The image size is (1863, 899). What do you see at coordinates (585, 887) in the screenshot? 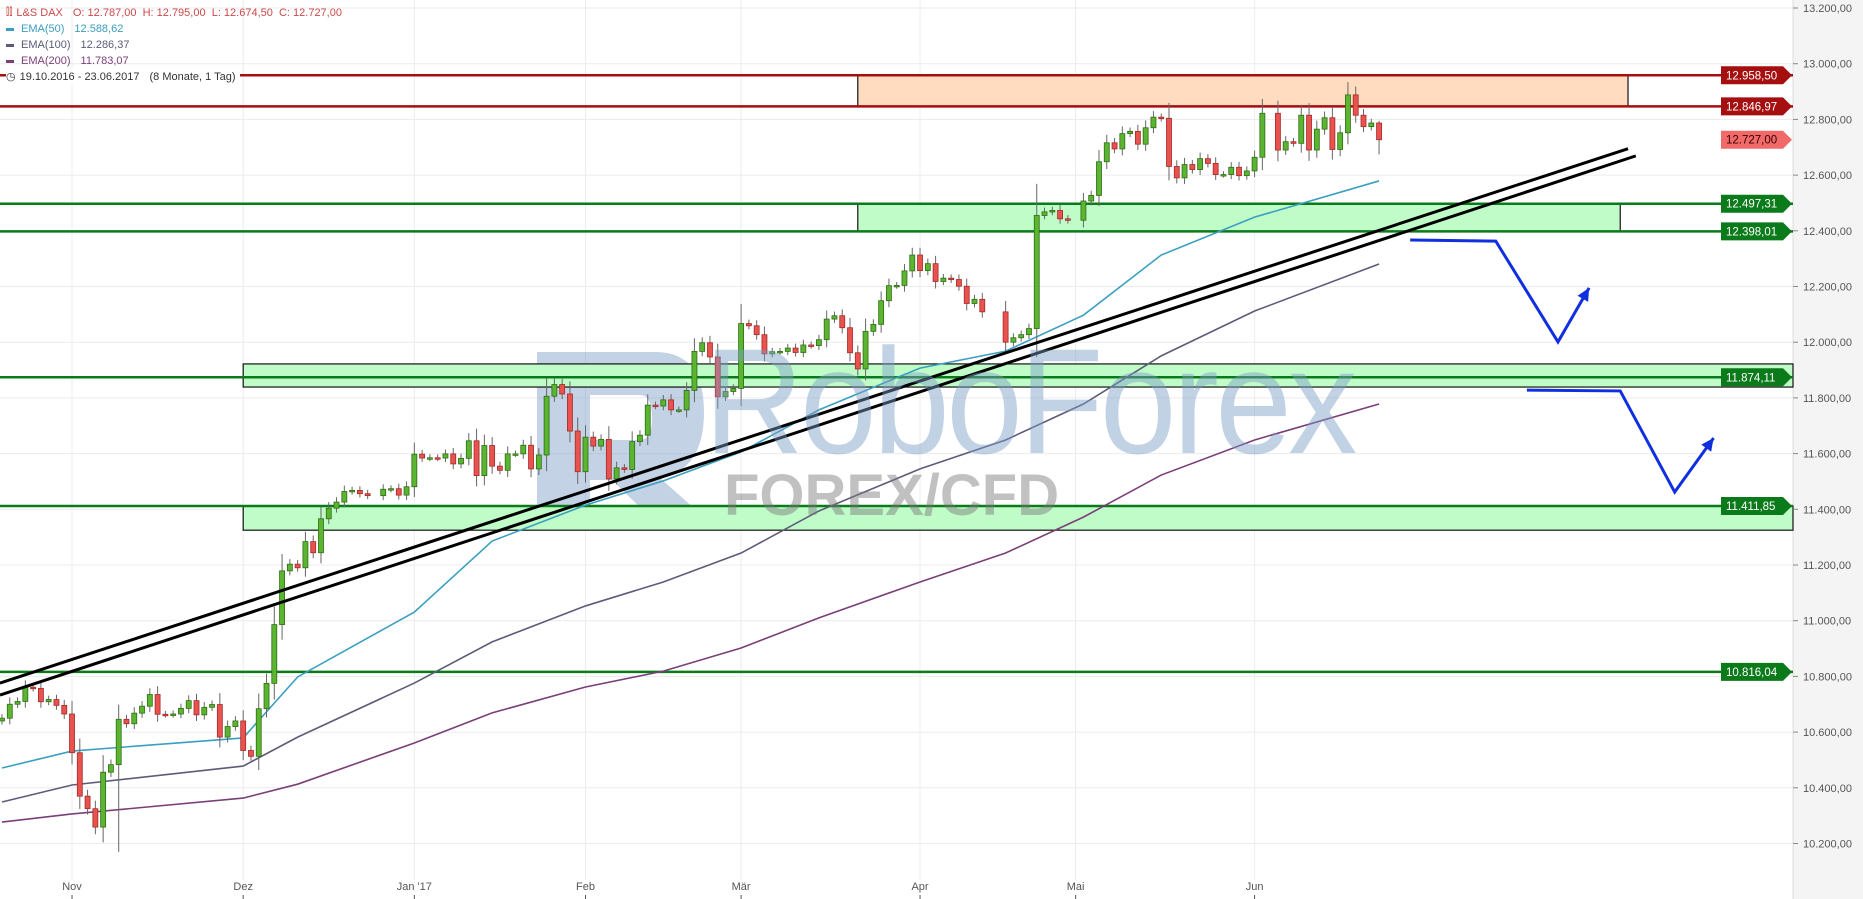
I see `x-tick-label: Feb` at bounding box center [585, 887].